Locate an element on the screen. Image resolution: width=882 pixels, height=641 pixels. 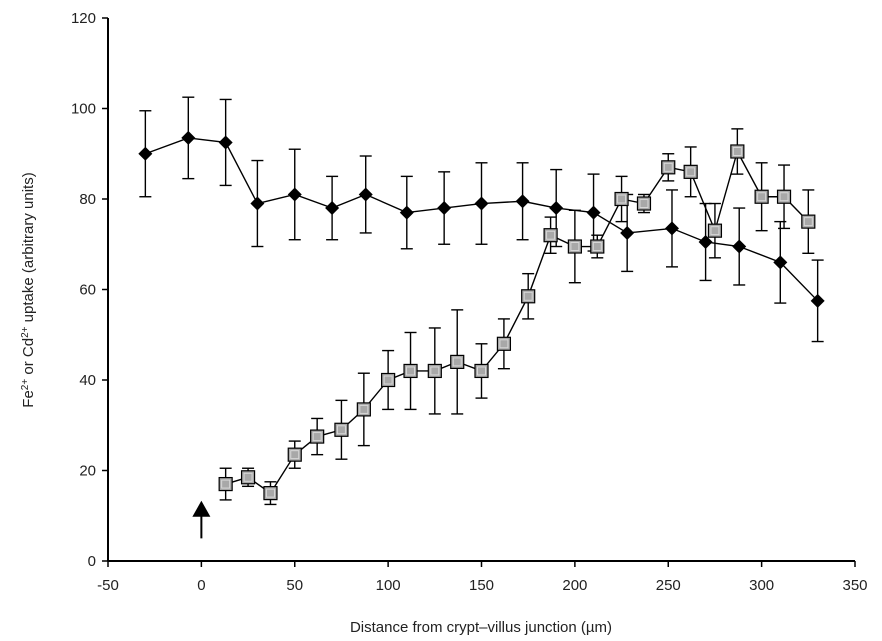
x-tick-label: 0 is located at coordinates (201, 585).